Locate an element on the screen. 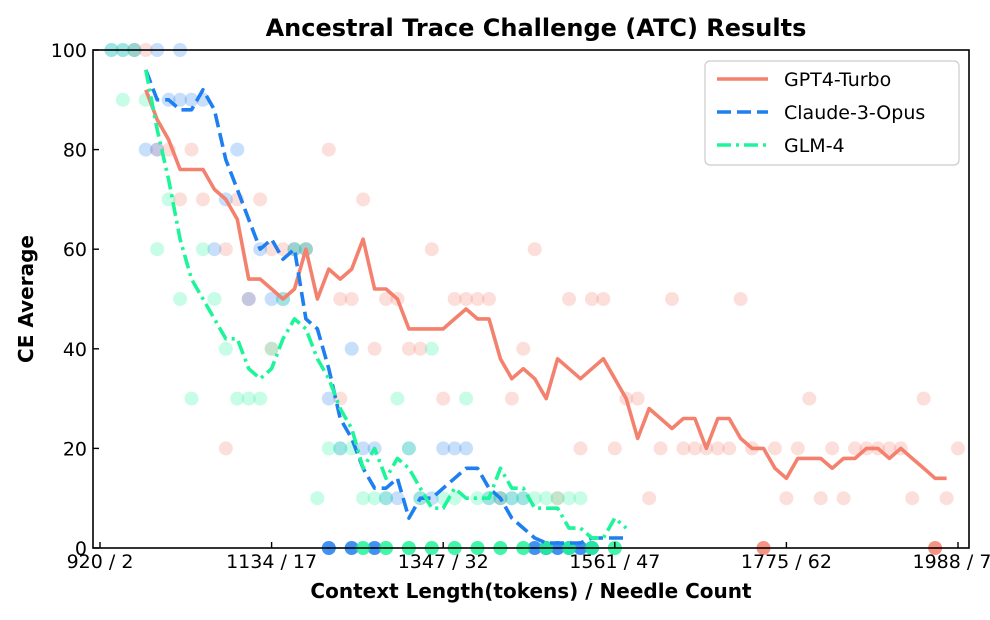 The image size is (990, 620). x-tick-label: 1134 / 17 is located at coordinates (271, 562).